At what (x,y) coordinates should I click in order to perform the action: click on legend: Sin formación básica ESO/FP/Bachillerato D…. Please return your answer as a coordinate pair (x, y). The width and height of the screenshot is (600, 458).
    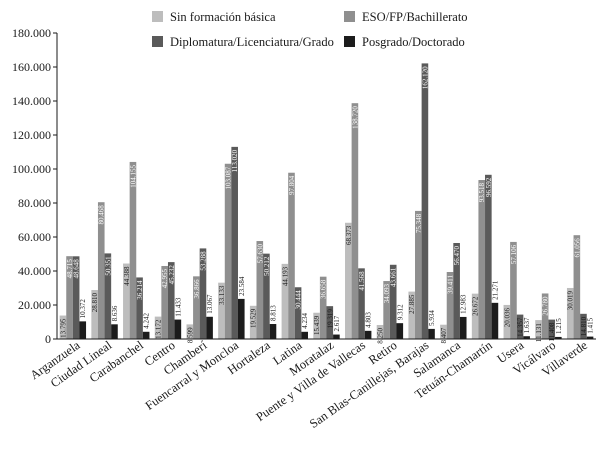
    Looking at the image, I should click on (310, 29).